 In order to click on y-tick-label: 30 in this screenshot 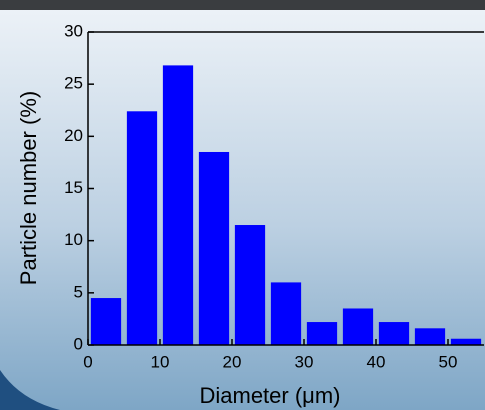, I will do `click(73, 30)`.